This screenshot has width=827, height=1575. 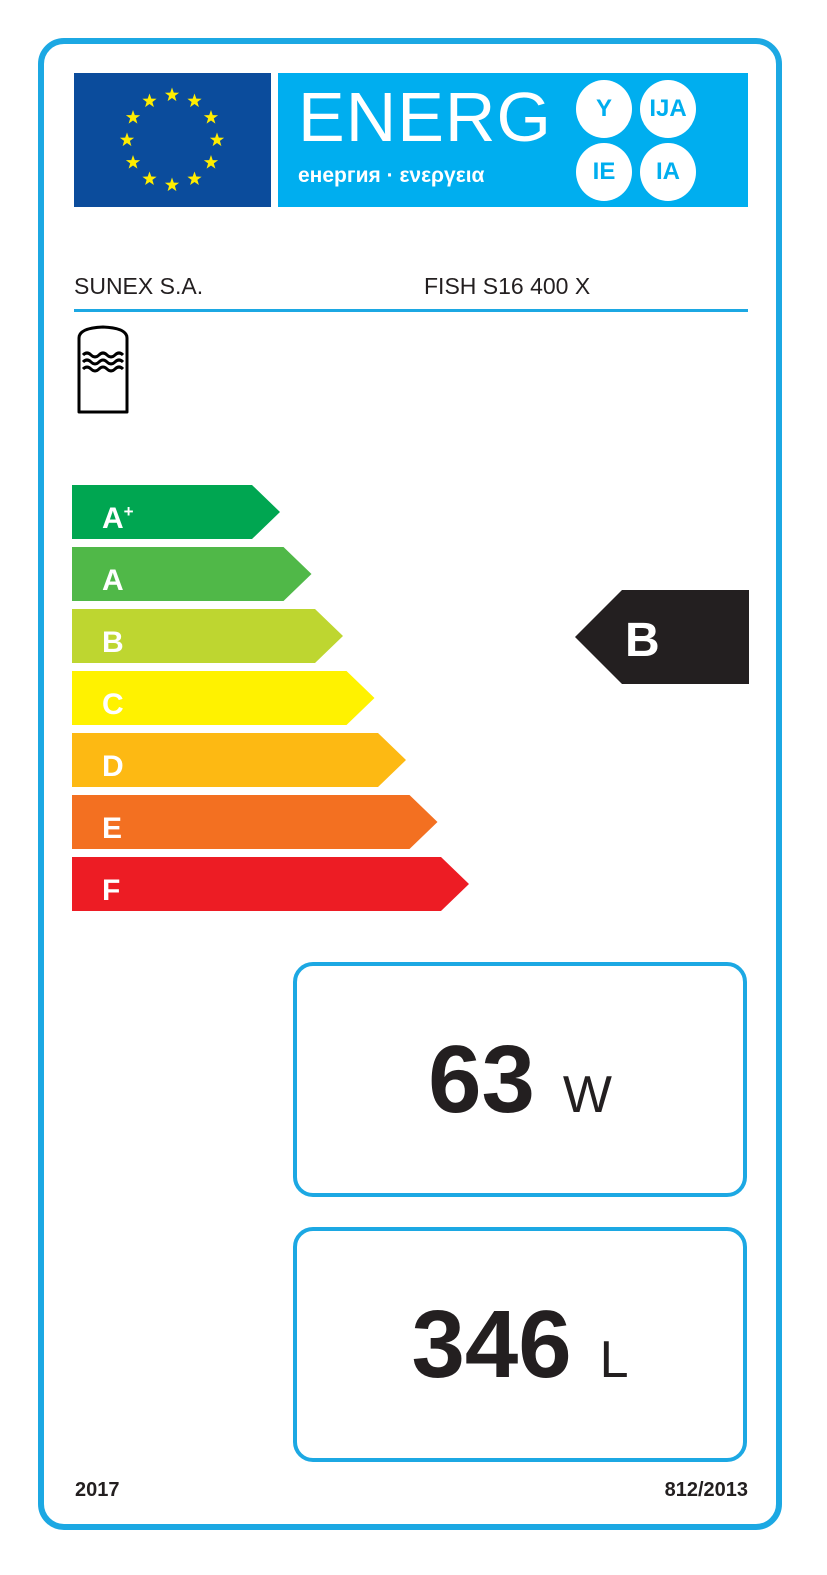 What do you see at coordinates (207, 636) in the screenshot?
I see `energy-class-bar: B` at bounding box center [207, 636].